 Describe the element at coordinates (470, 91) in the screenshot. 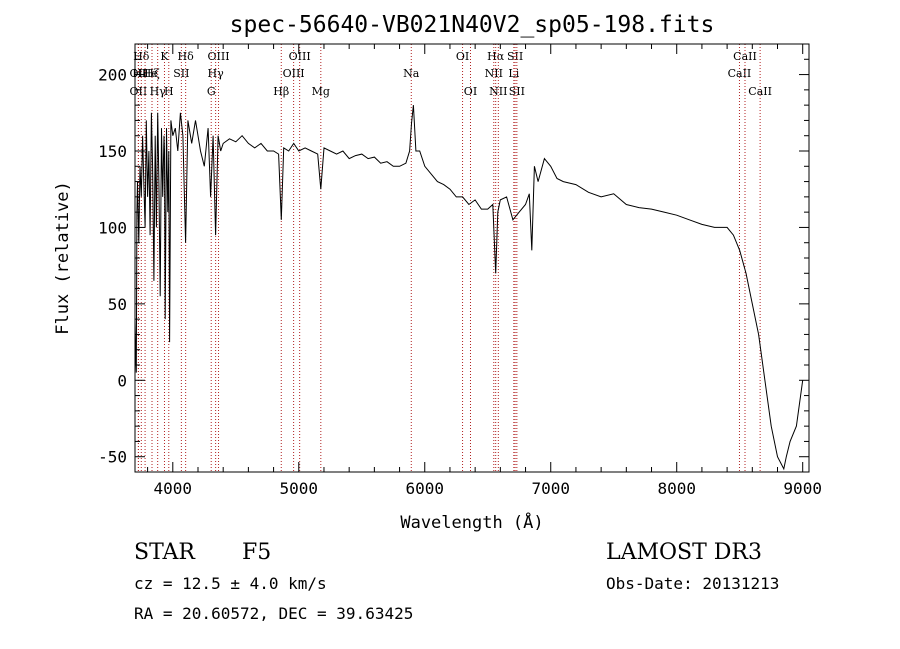

I see `line-label-19: OI` at that location.